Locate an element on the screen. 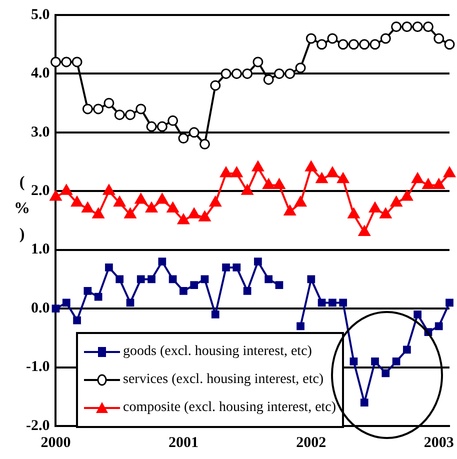 The height and width of the screenshot is (459, 457). y-tick-label: -1.0 is located at coordinates (38, 367).